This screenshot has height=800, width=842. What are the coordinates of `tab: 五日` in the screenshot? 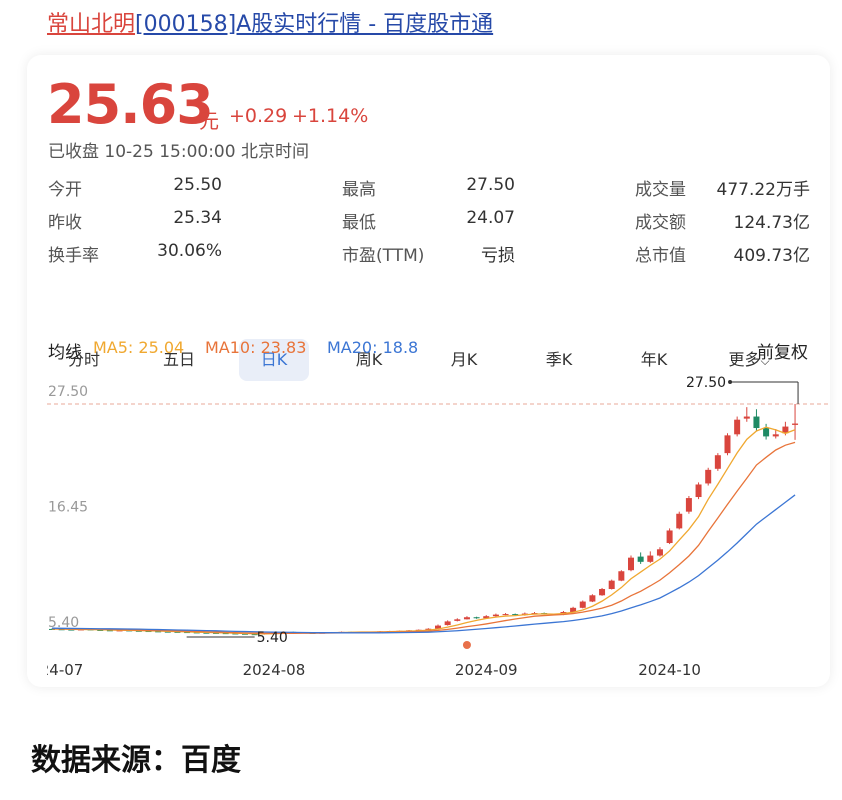 It's located at (178, 359).